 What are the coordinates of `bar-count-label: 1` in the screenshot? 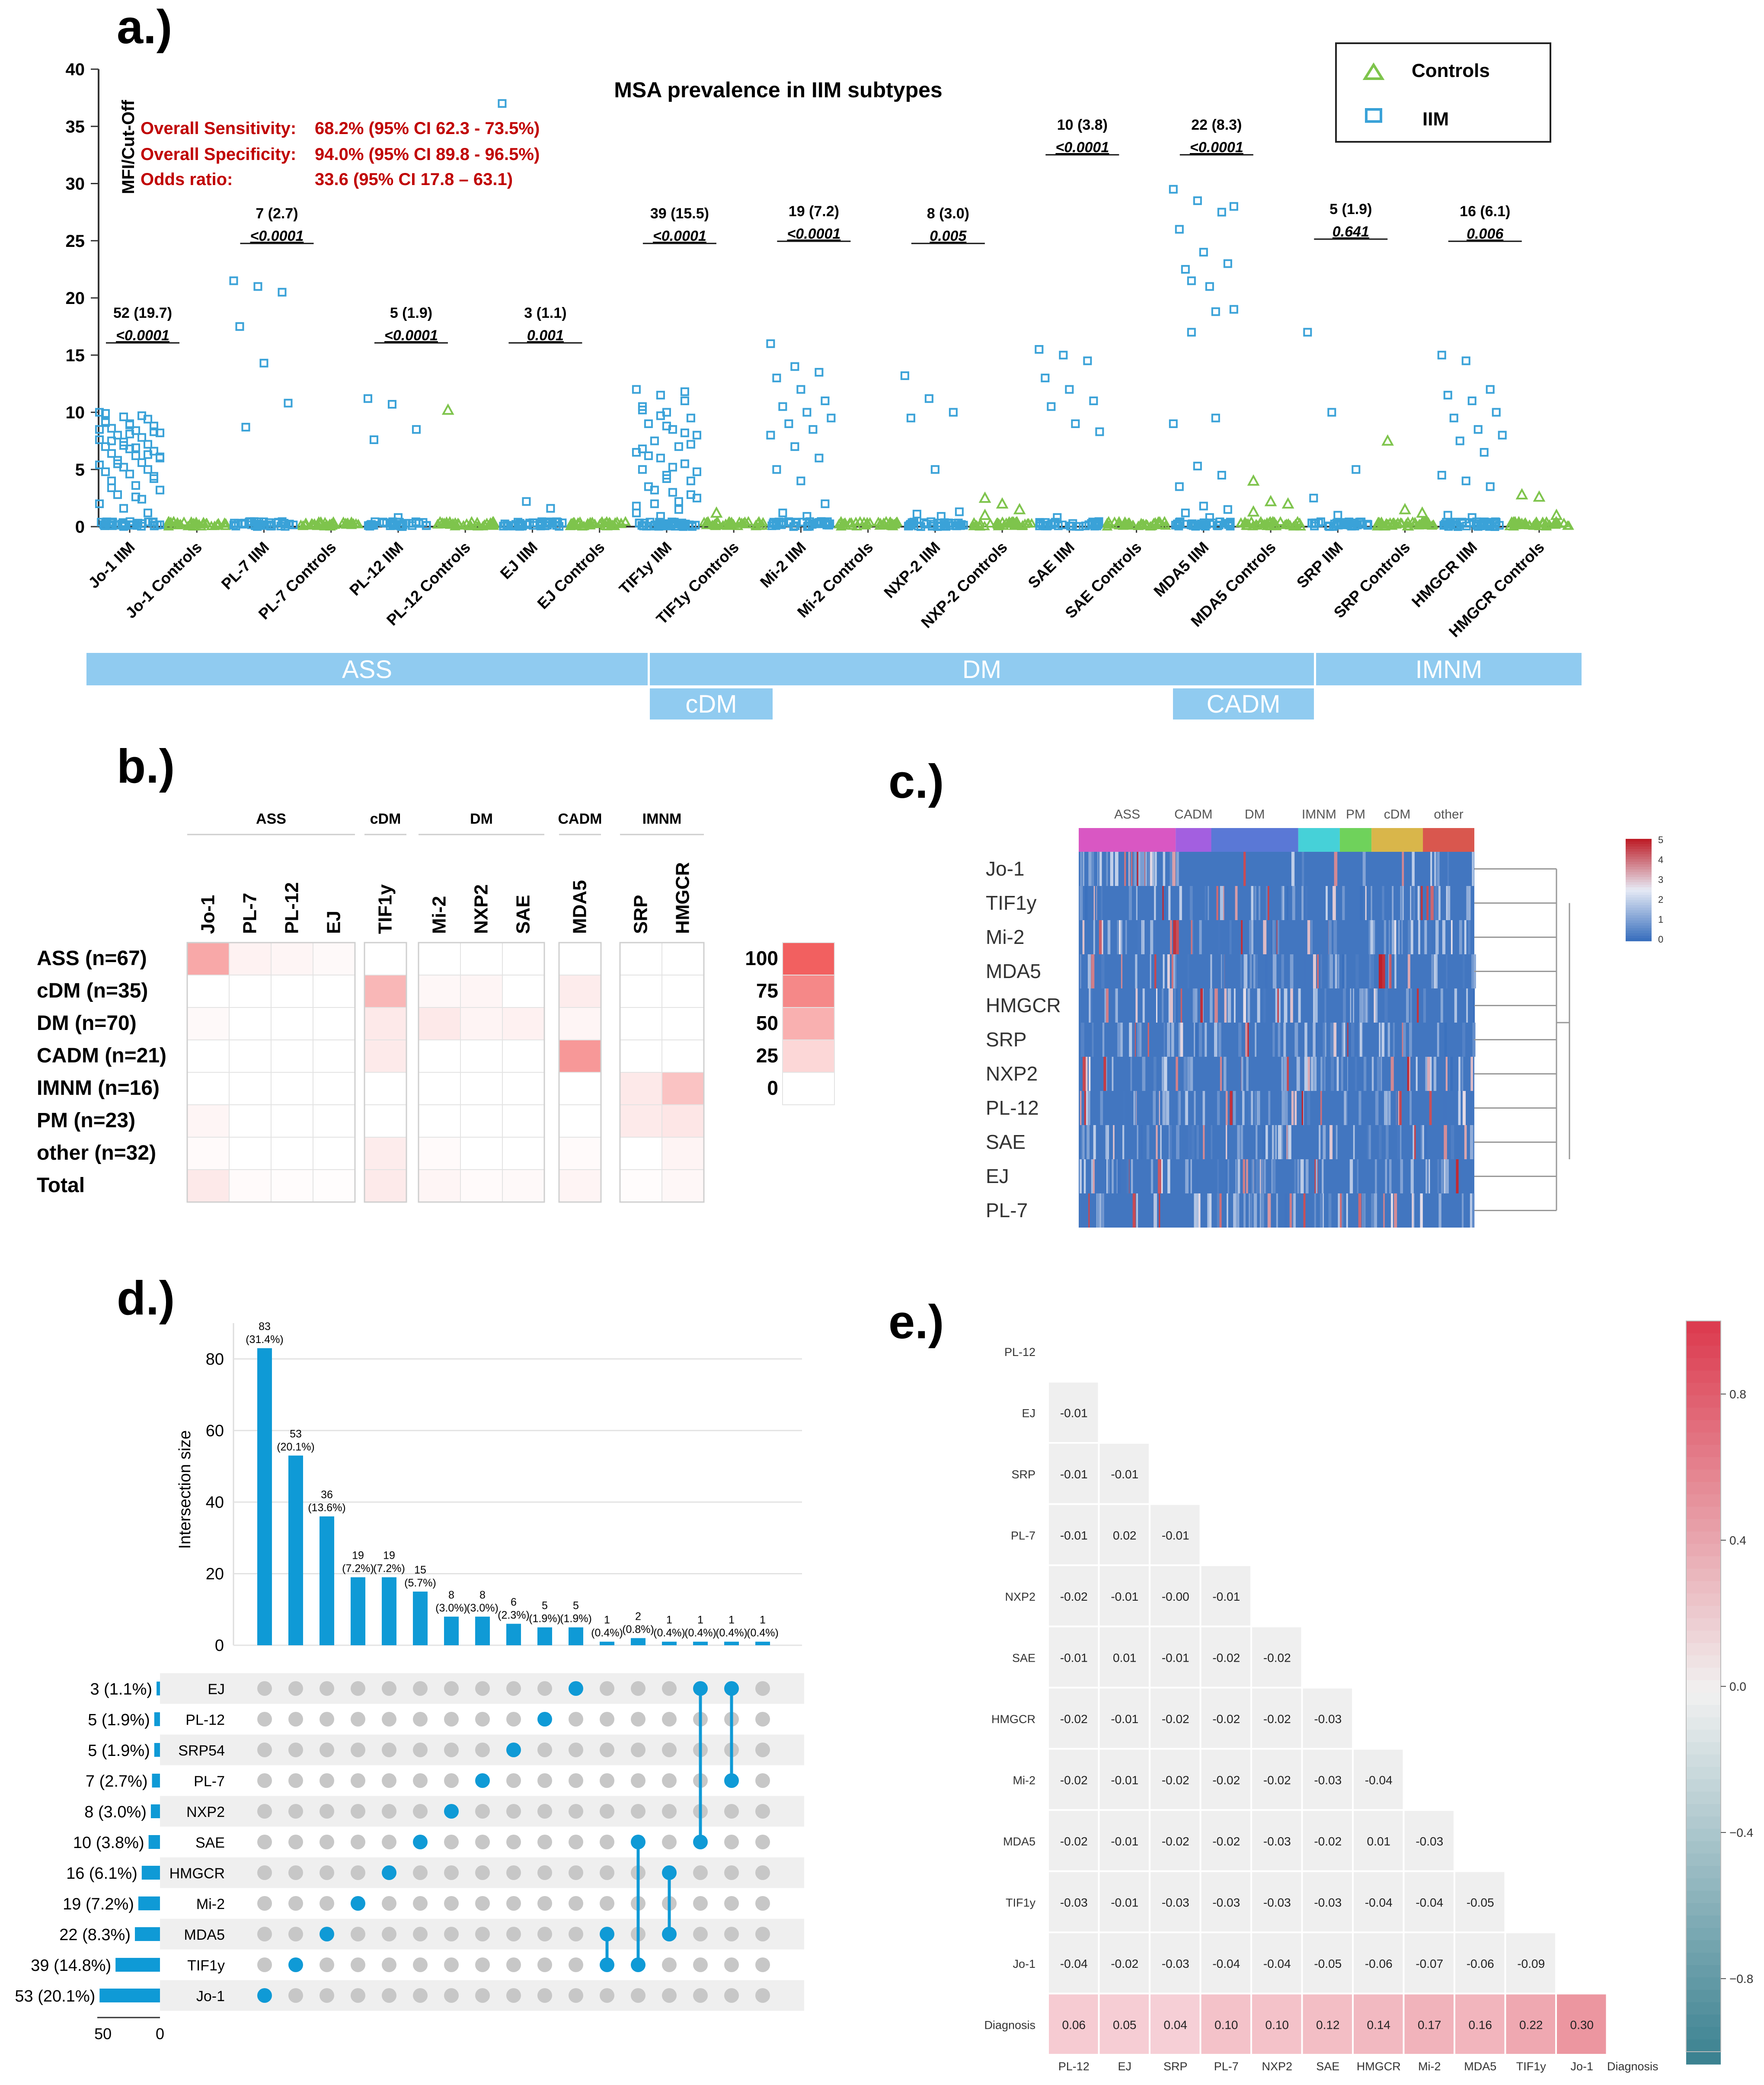 It's located at (763, 1620).